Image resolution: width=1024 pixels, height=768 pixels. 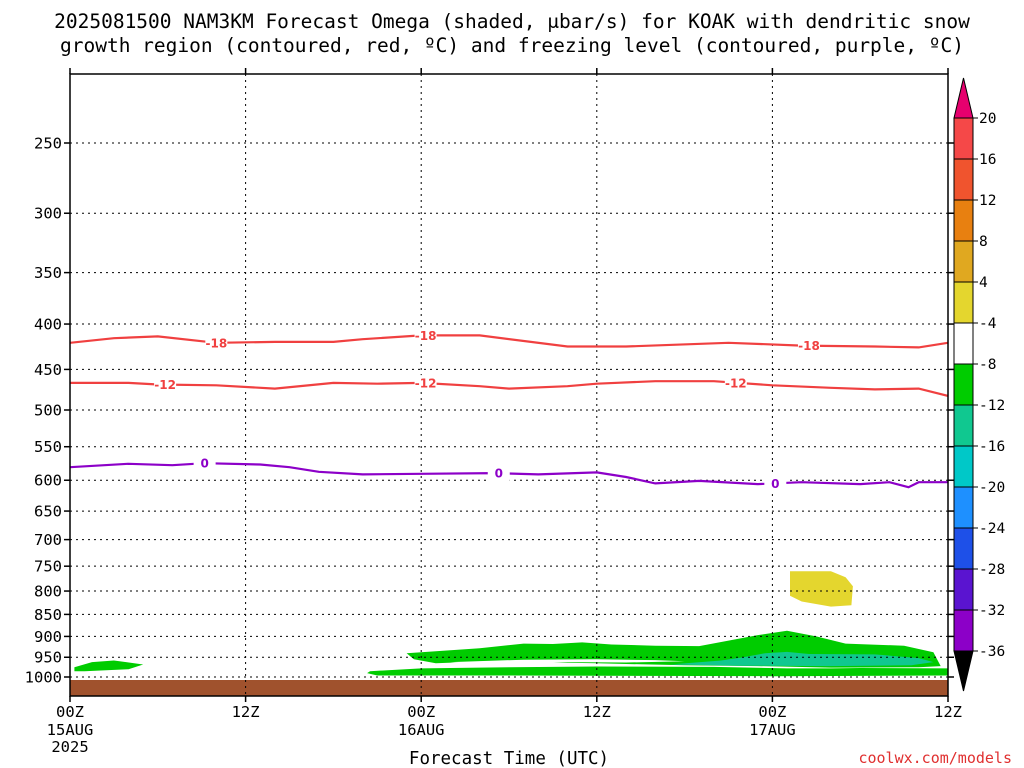 I want to click on ground-surface, so click(x=509, y=688).